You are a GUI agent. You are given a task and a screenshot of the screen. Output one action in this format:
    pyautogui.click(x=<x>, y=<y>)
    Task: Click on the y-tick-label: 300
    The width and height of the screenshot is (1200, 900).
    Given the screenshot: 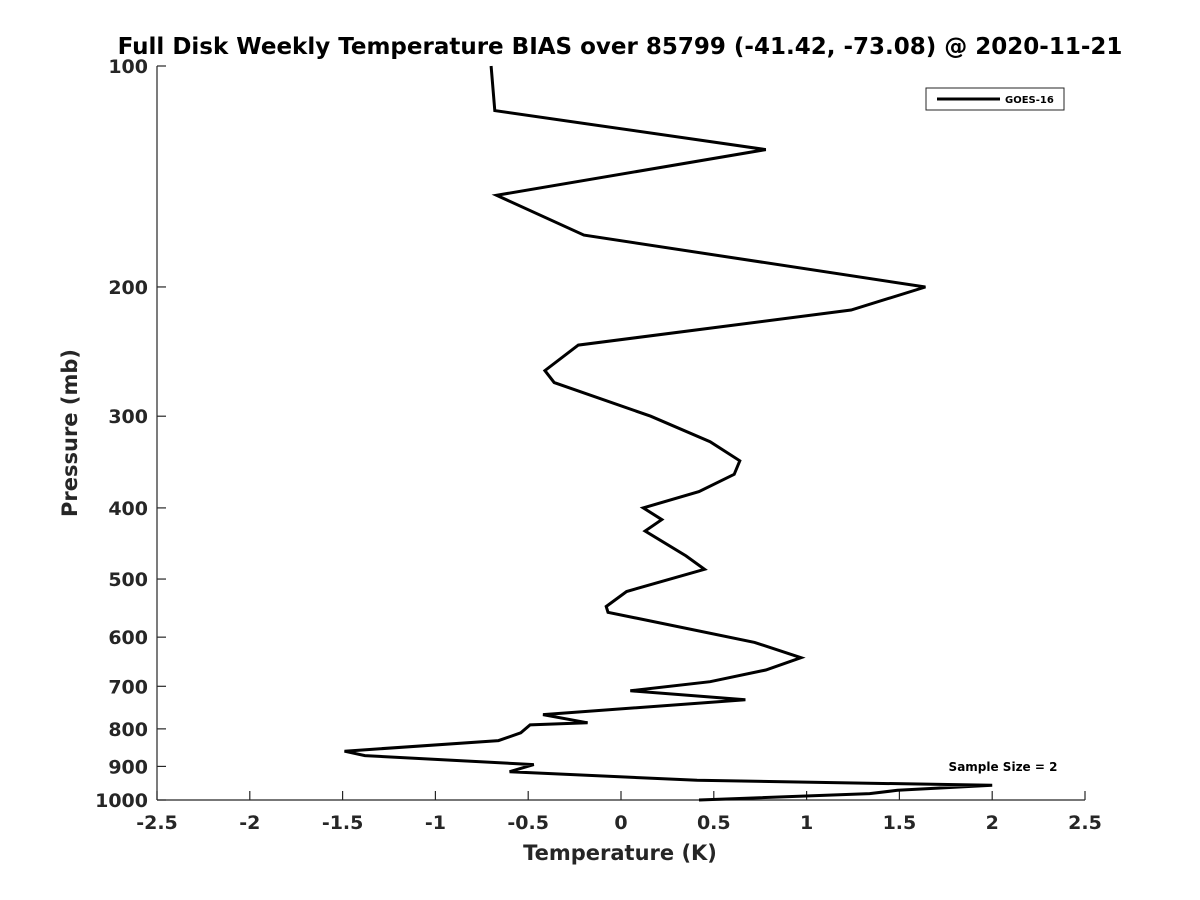 What is the action you would take?
    pyautogui.click(x=128, y=417)
    